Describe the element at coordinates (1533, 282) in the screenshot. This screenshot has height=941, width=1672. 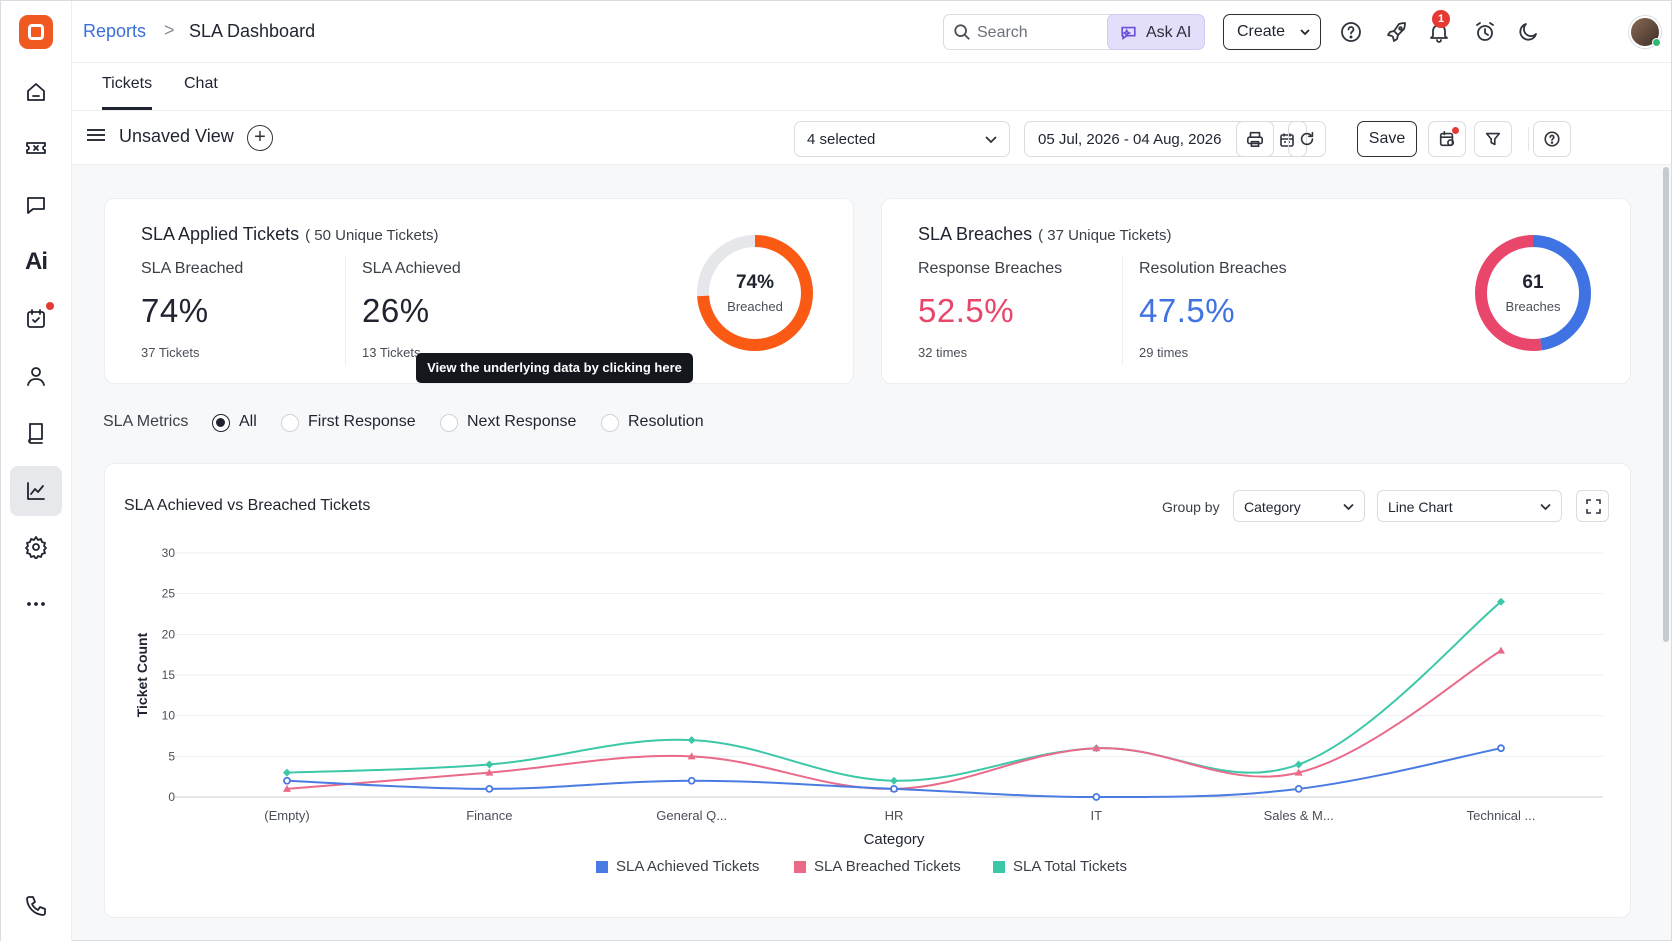
I see `donut-breaches-value: 61` at that location.